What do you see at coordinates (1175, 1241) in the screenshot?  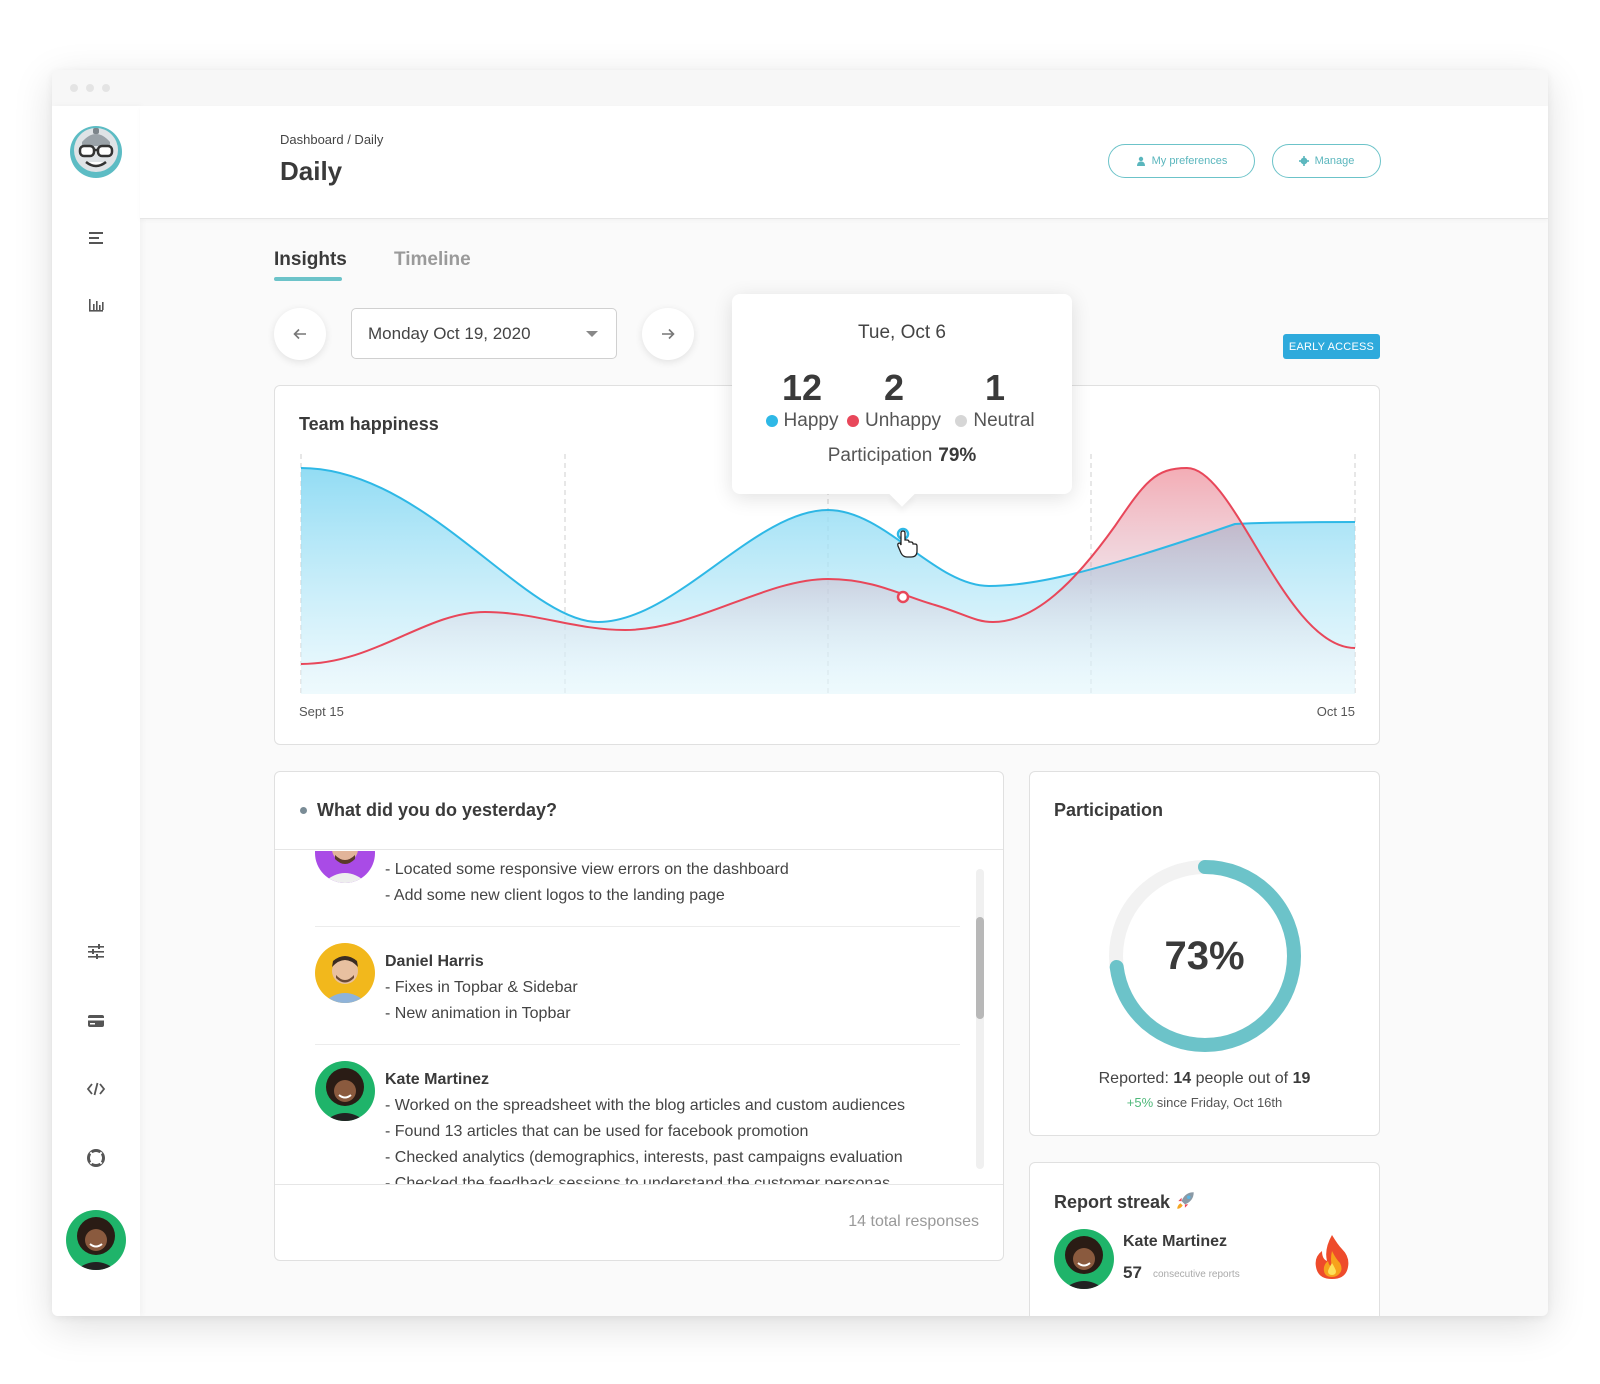 I see `streak-name: Kate Martinez` at bounding box center [1175, 1241].